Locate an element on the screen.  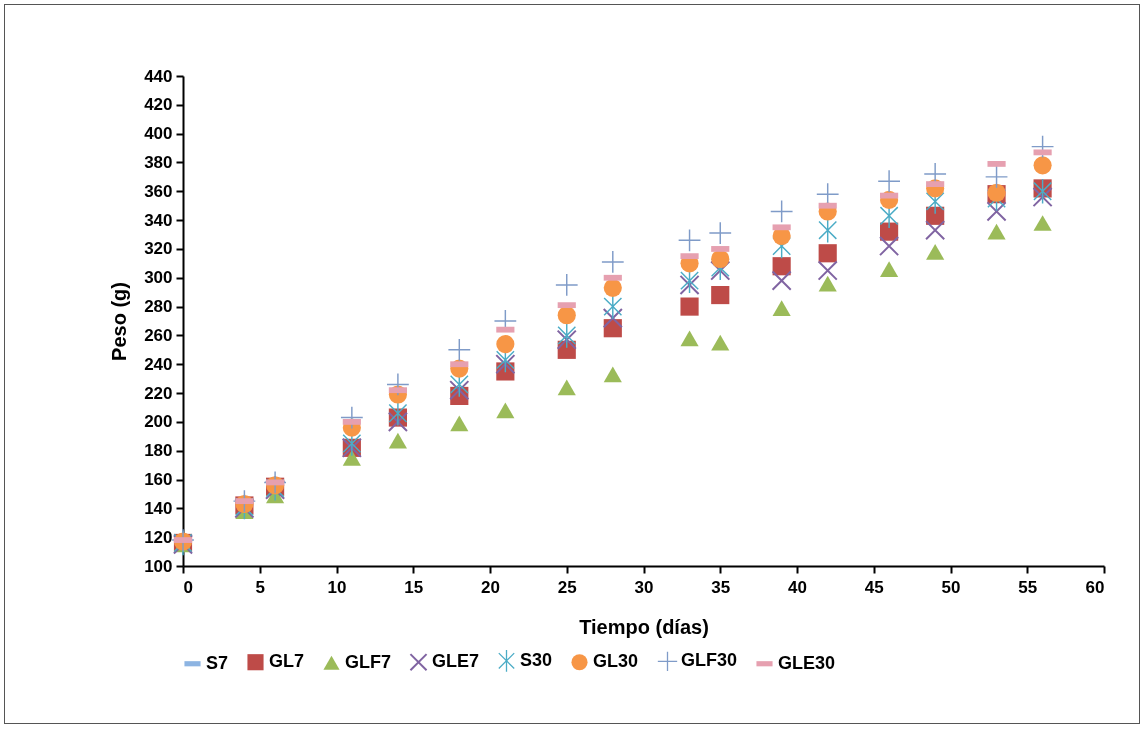
y-tick-label: 320 is located at coordinates (158, 249).